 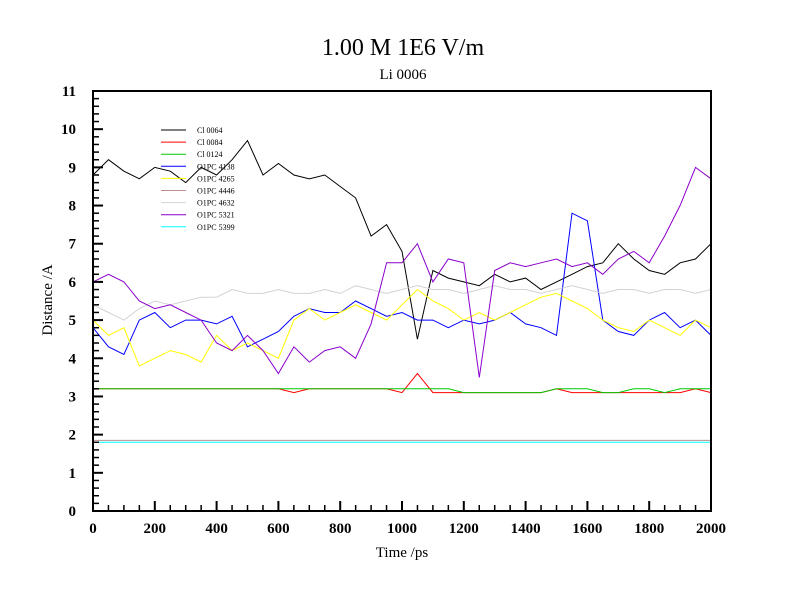 What do you see at coordinates (587, 529) in the screenshot?
I see `x-tick-label: 1600` at bounding box center [587, 529].